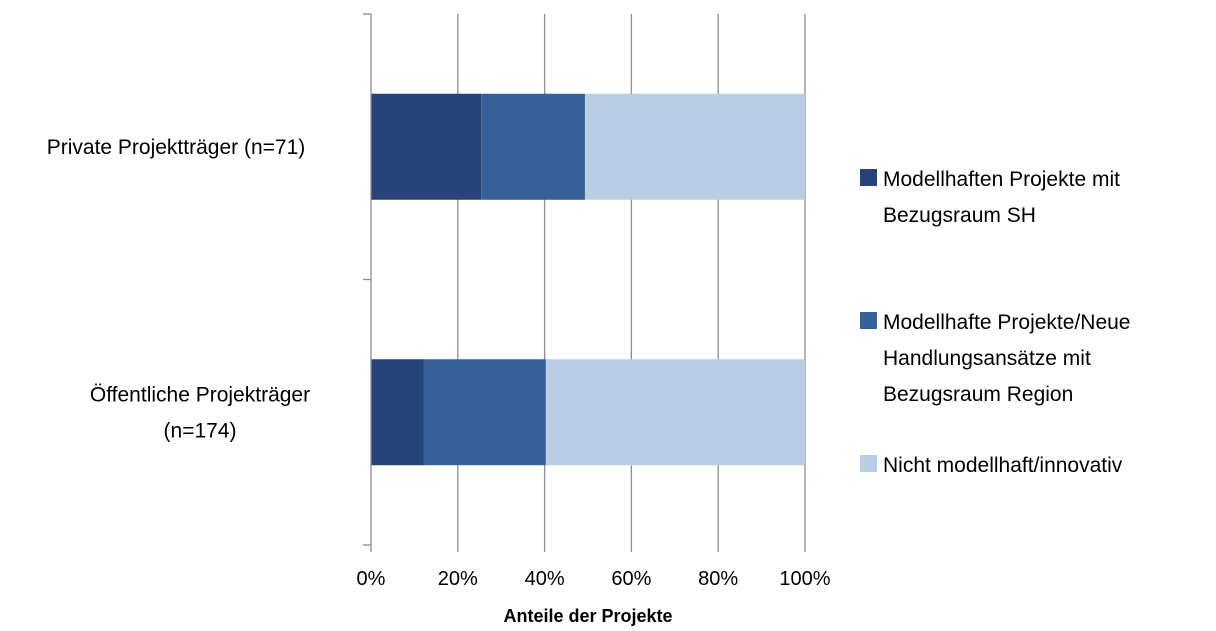 This screenshot has height=631, width=1216. I want to click on x-tick-label: 40%, so click(545, 579).